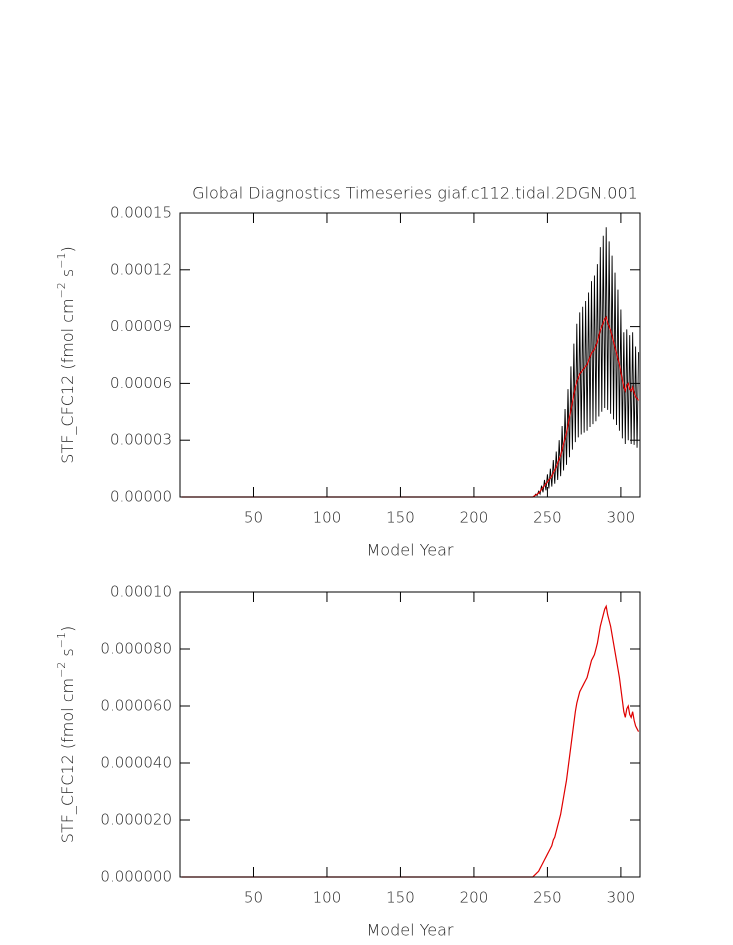  I want to click on y-tick-label: 0.00006, so click(141, 383).